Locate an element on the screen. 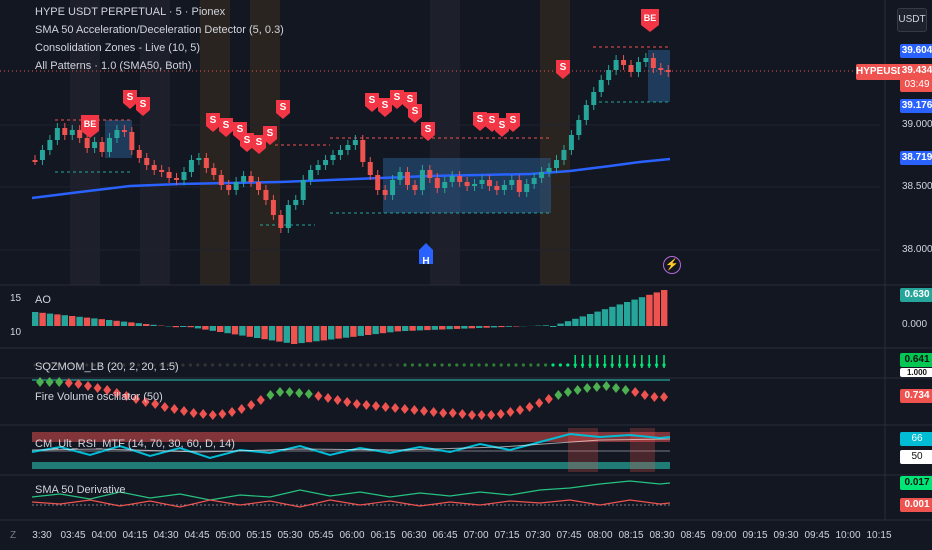 Image resolution: width=932 pixels, height=550 pixels. time-axis-label: 04:45 is located at coordinates (197, 535).